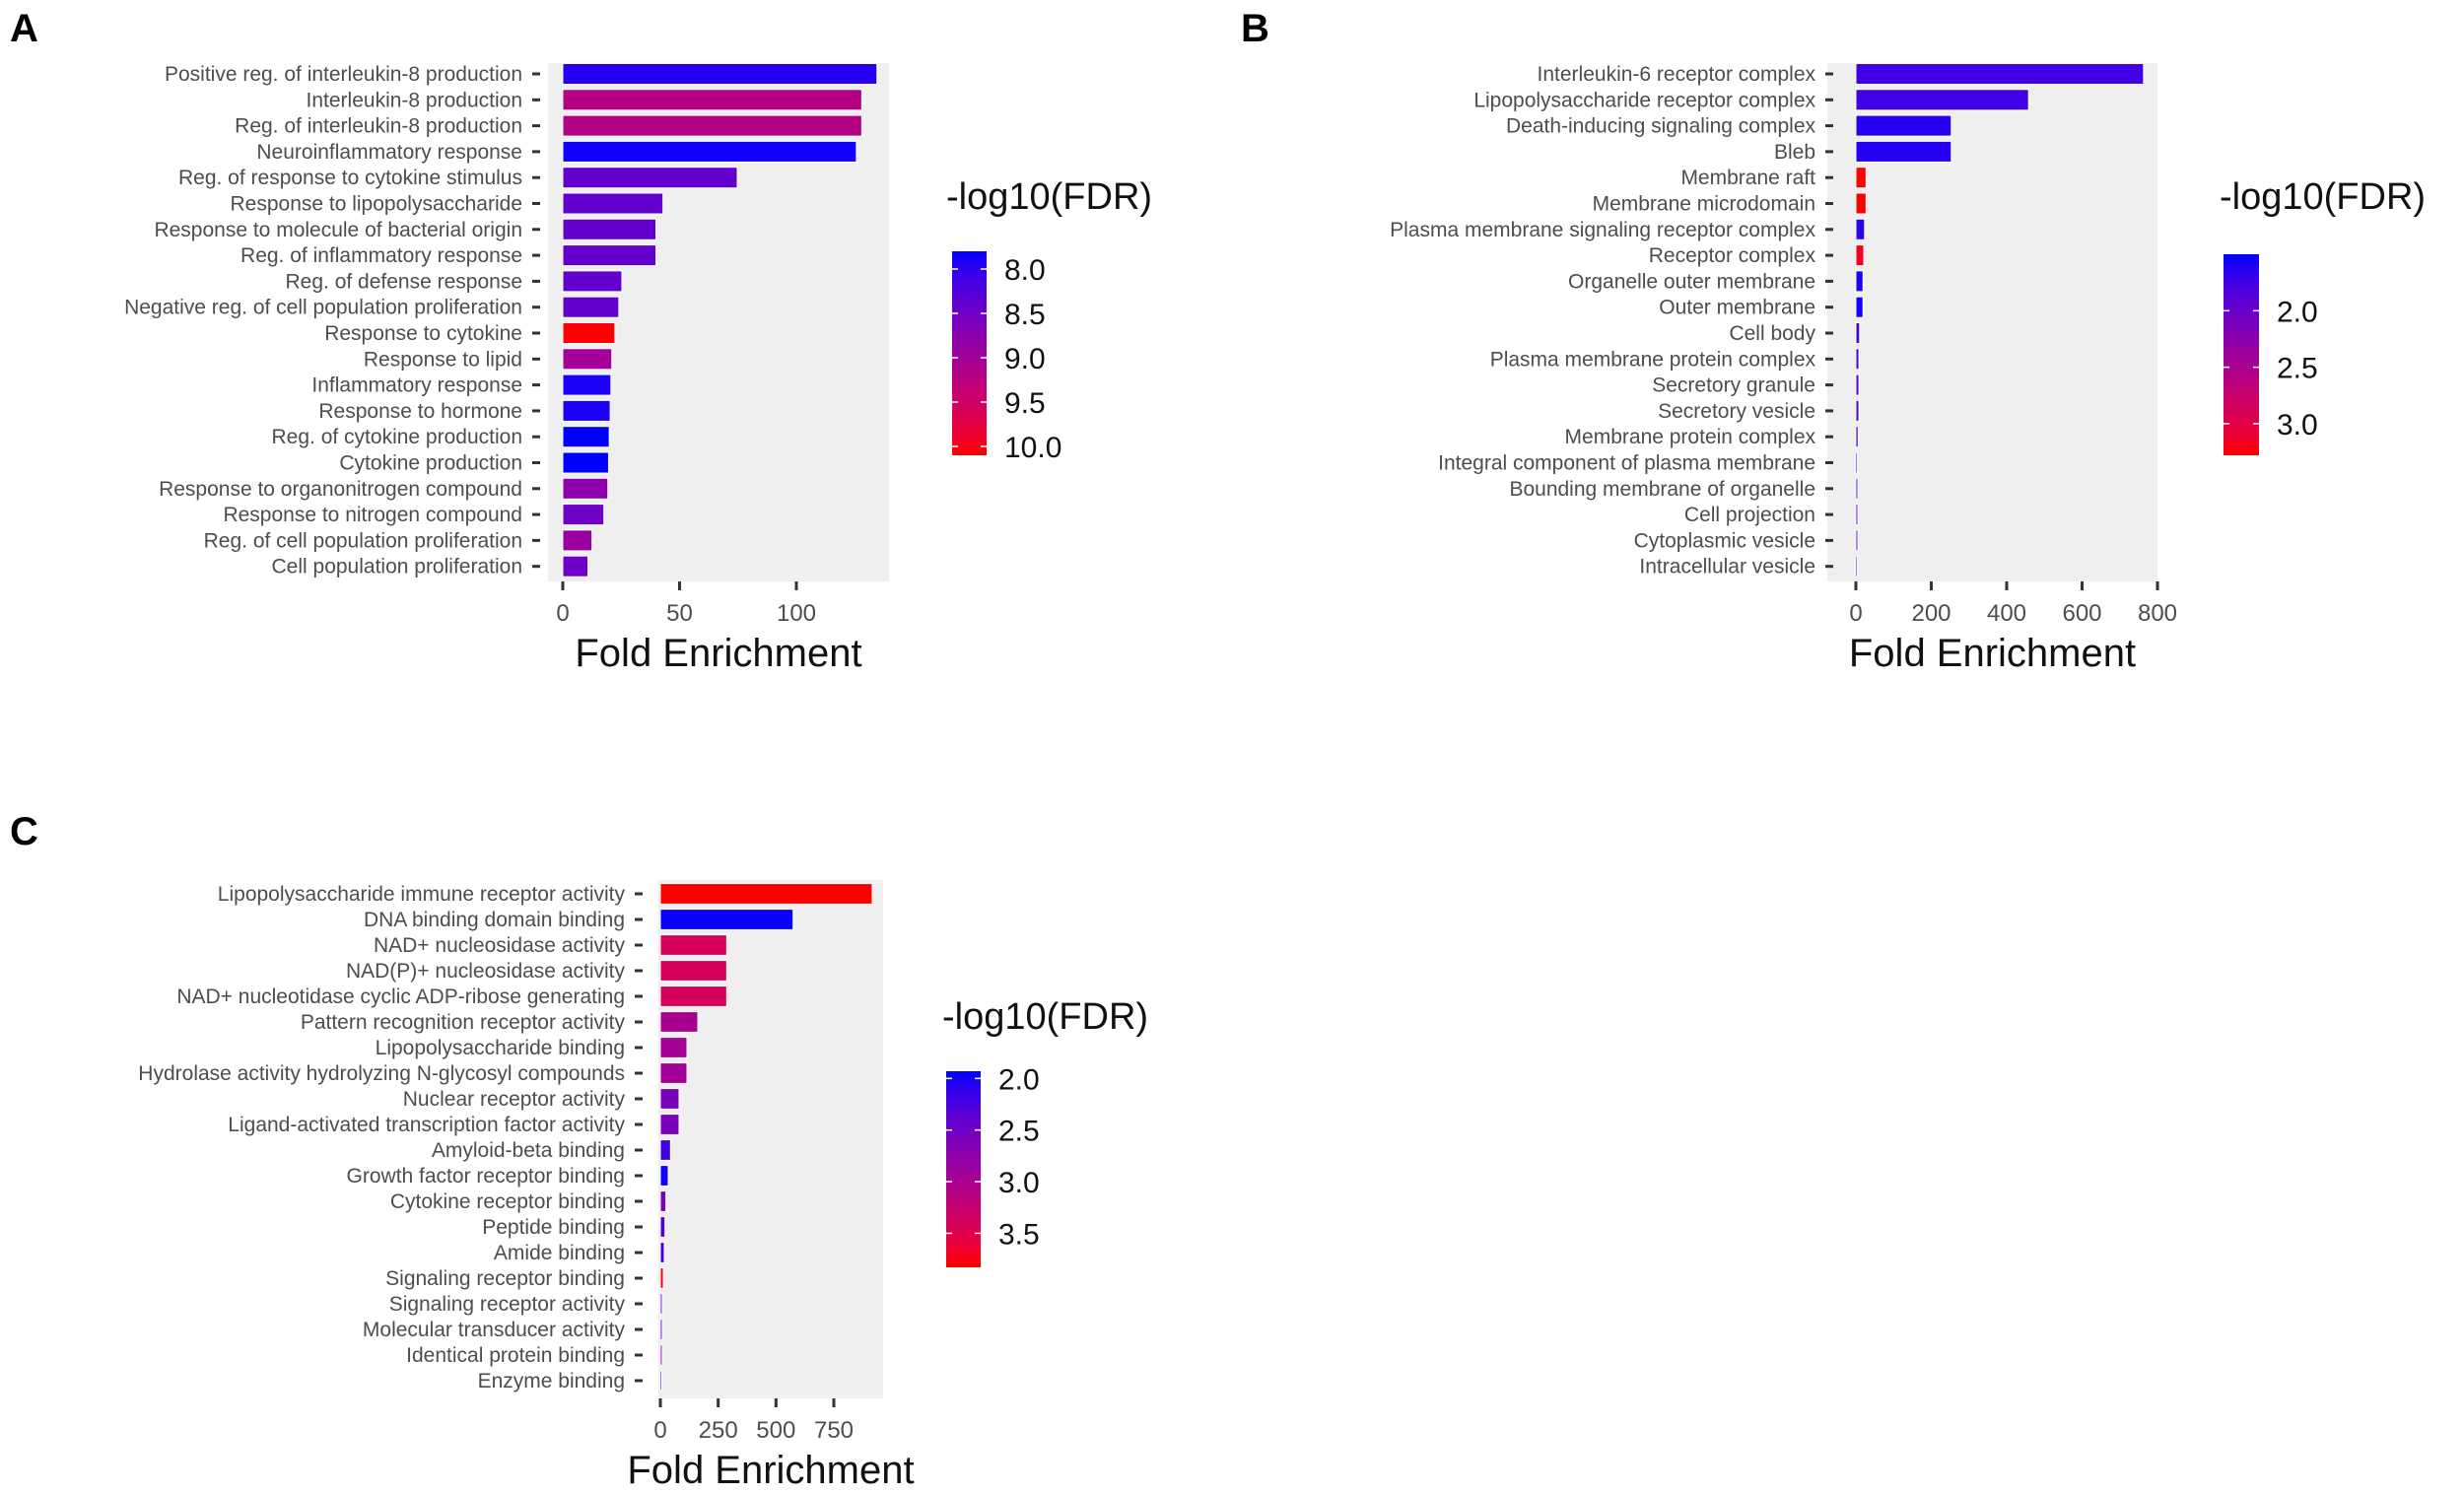 The height and width of the screenshot is (1494, 2464). Describe the element at coordinates (775, 1430) in the screenshot. I see `x-tick-label: 500` at that location.